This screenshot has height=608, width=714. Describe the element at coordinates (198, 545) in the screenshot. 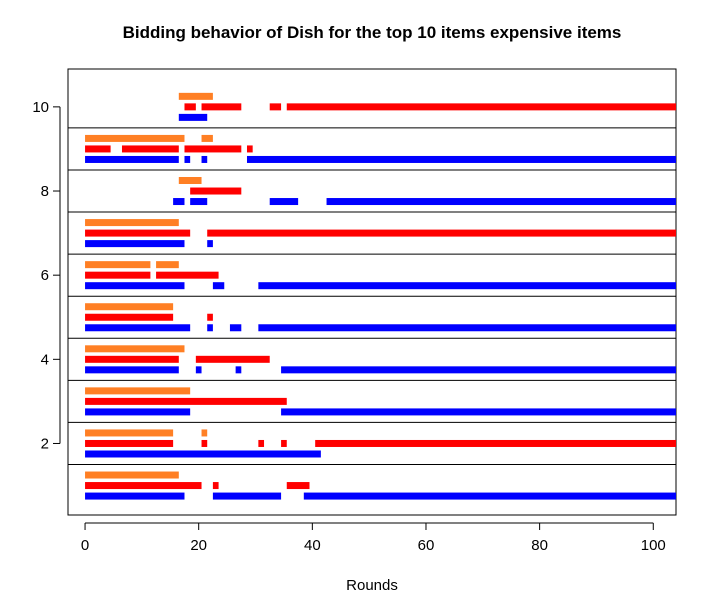

I see `x-tick-label: 20` at that location.